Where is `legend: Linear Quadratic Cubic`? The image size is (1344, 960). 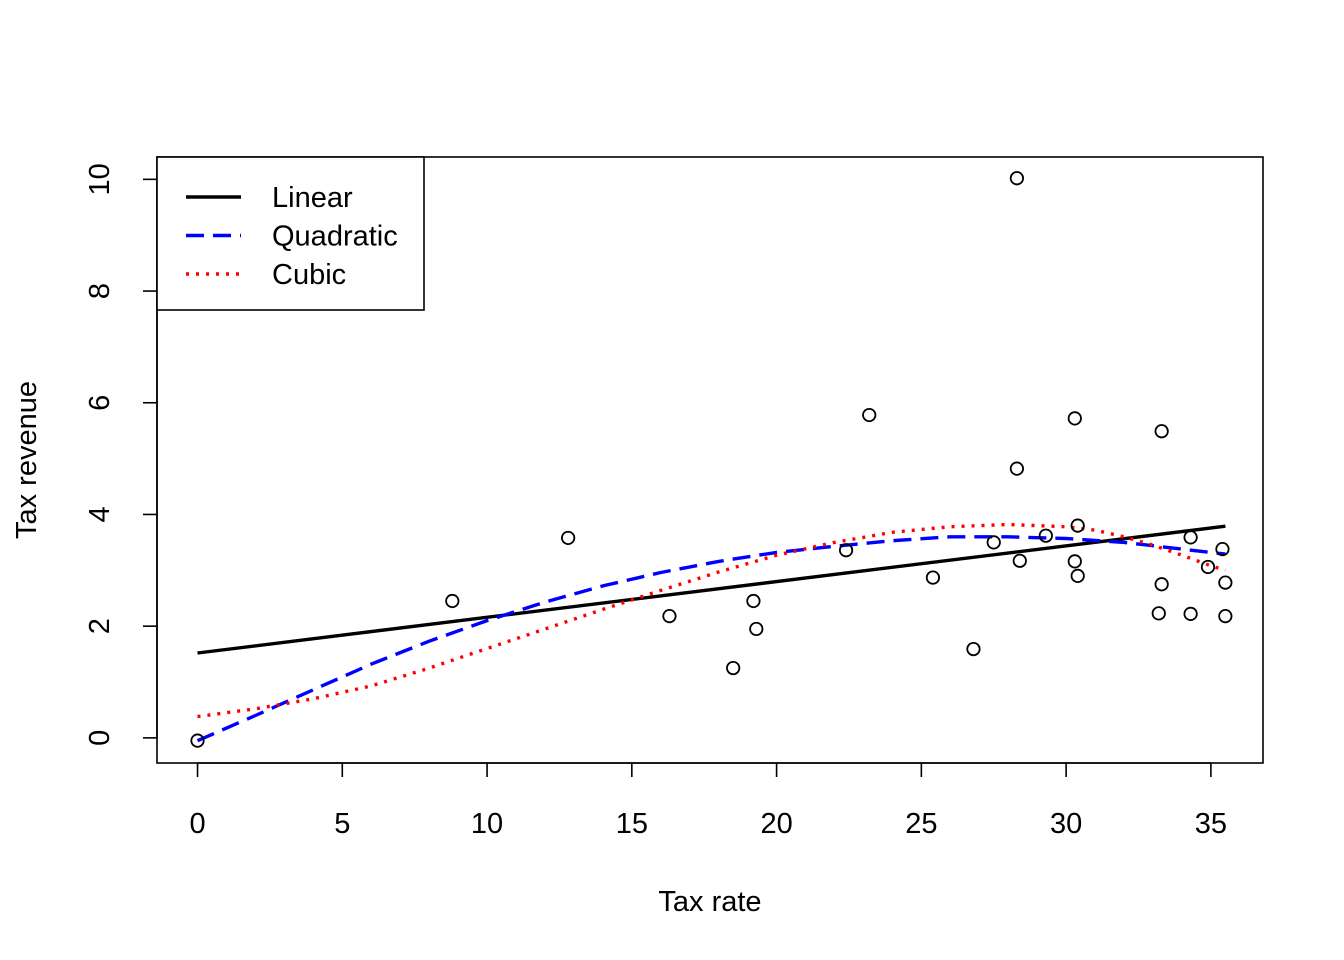
legend: Linear Quadratic Cubic is located at coordinates (290, 233).